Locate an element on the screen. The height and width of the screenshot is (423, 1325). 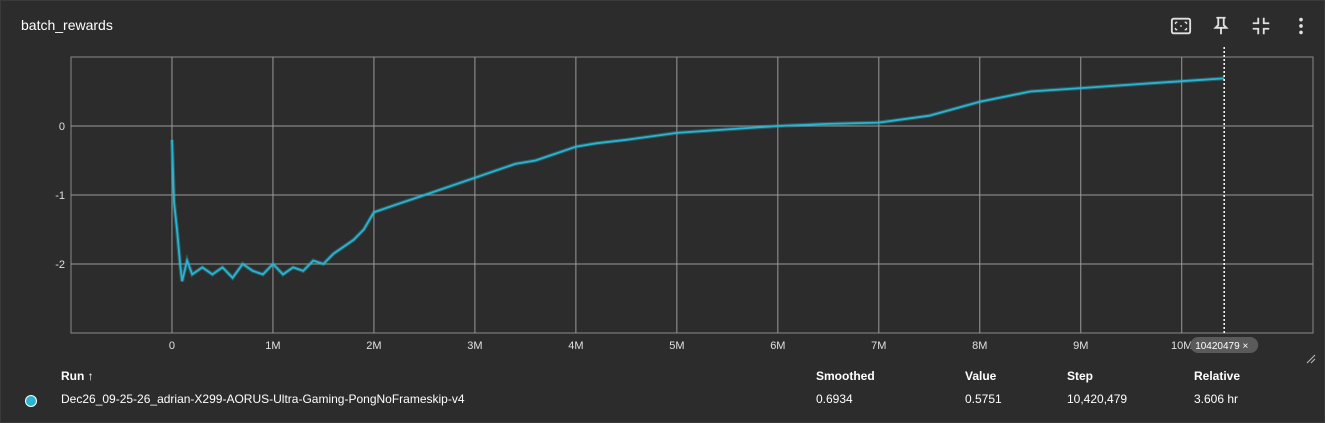
smoothed-value: 0.6934 is located at coordinates (834, 399).